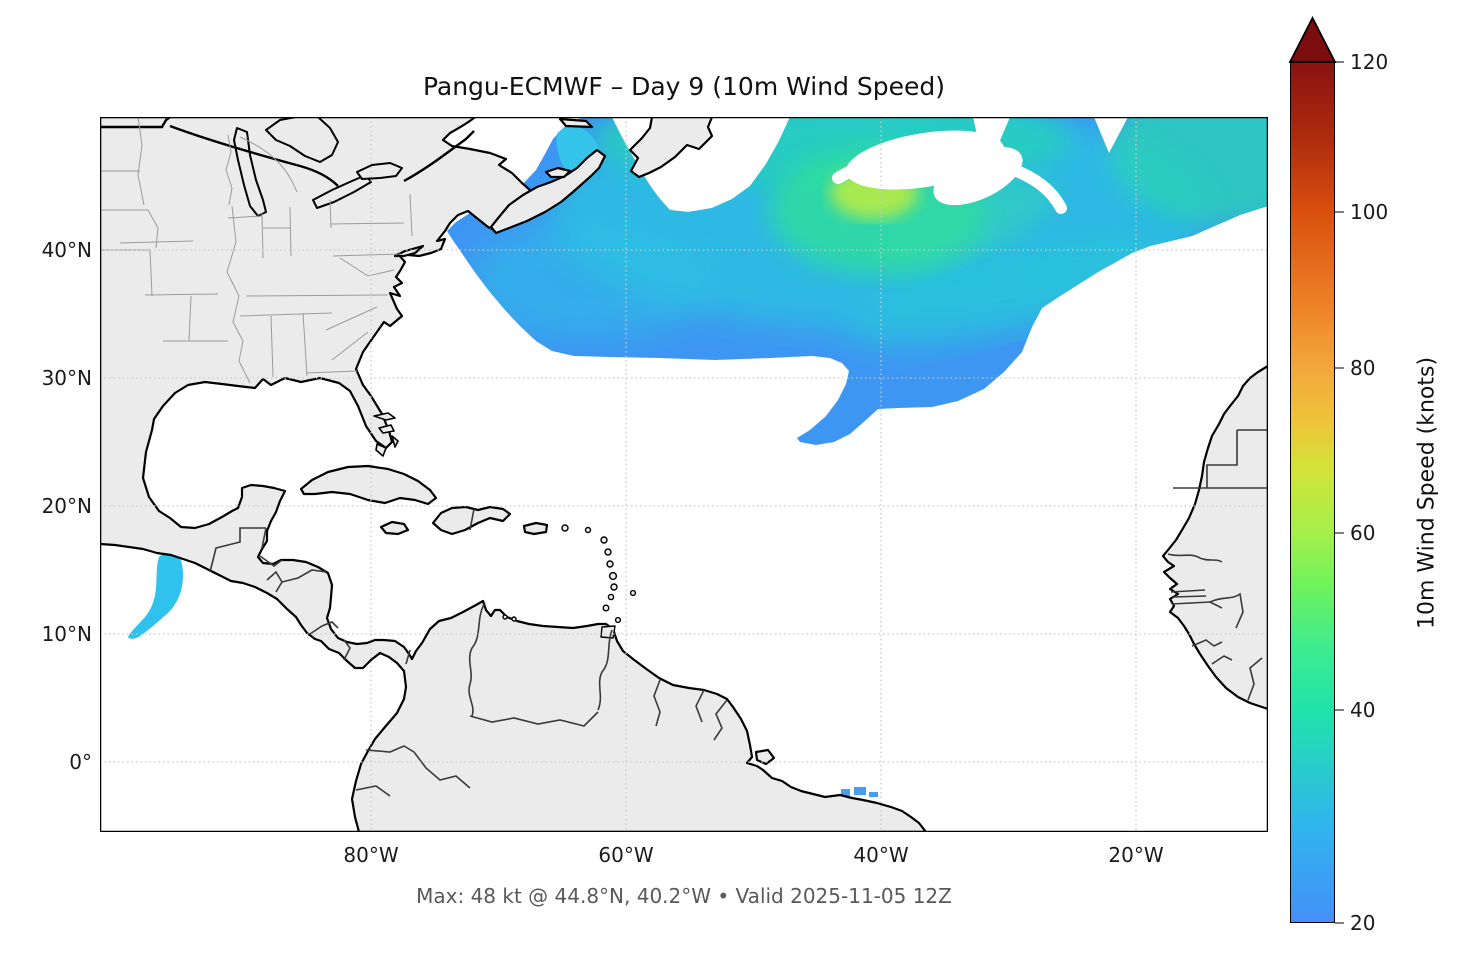  Describe the element at coordinates (671, 148) in the screenshot. I see `newfoundland` at that location.